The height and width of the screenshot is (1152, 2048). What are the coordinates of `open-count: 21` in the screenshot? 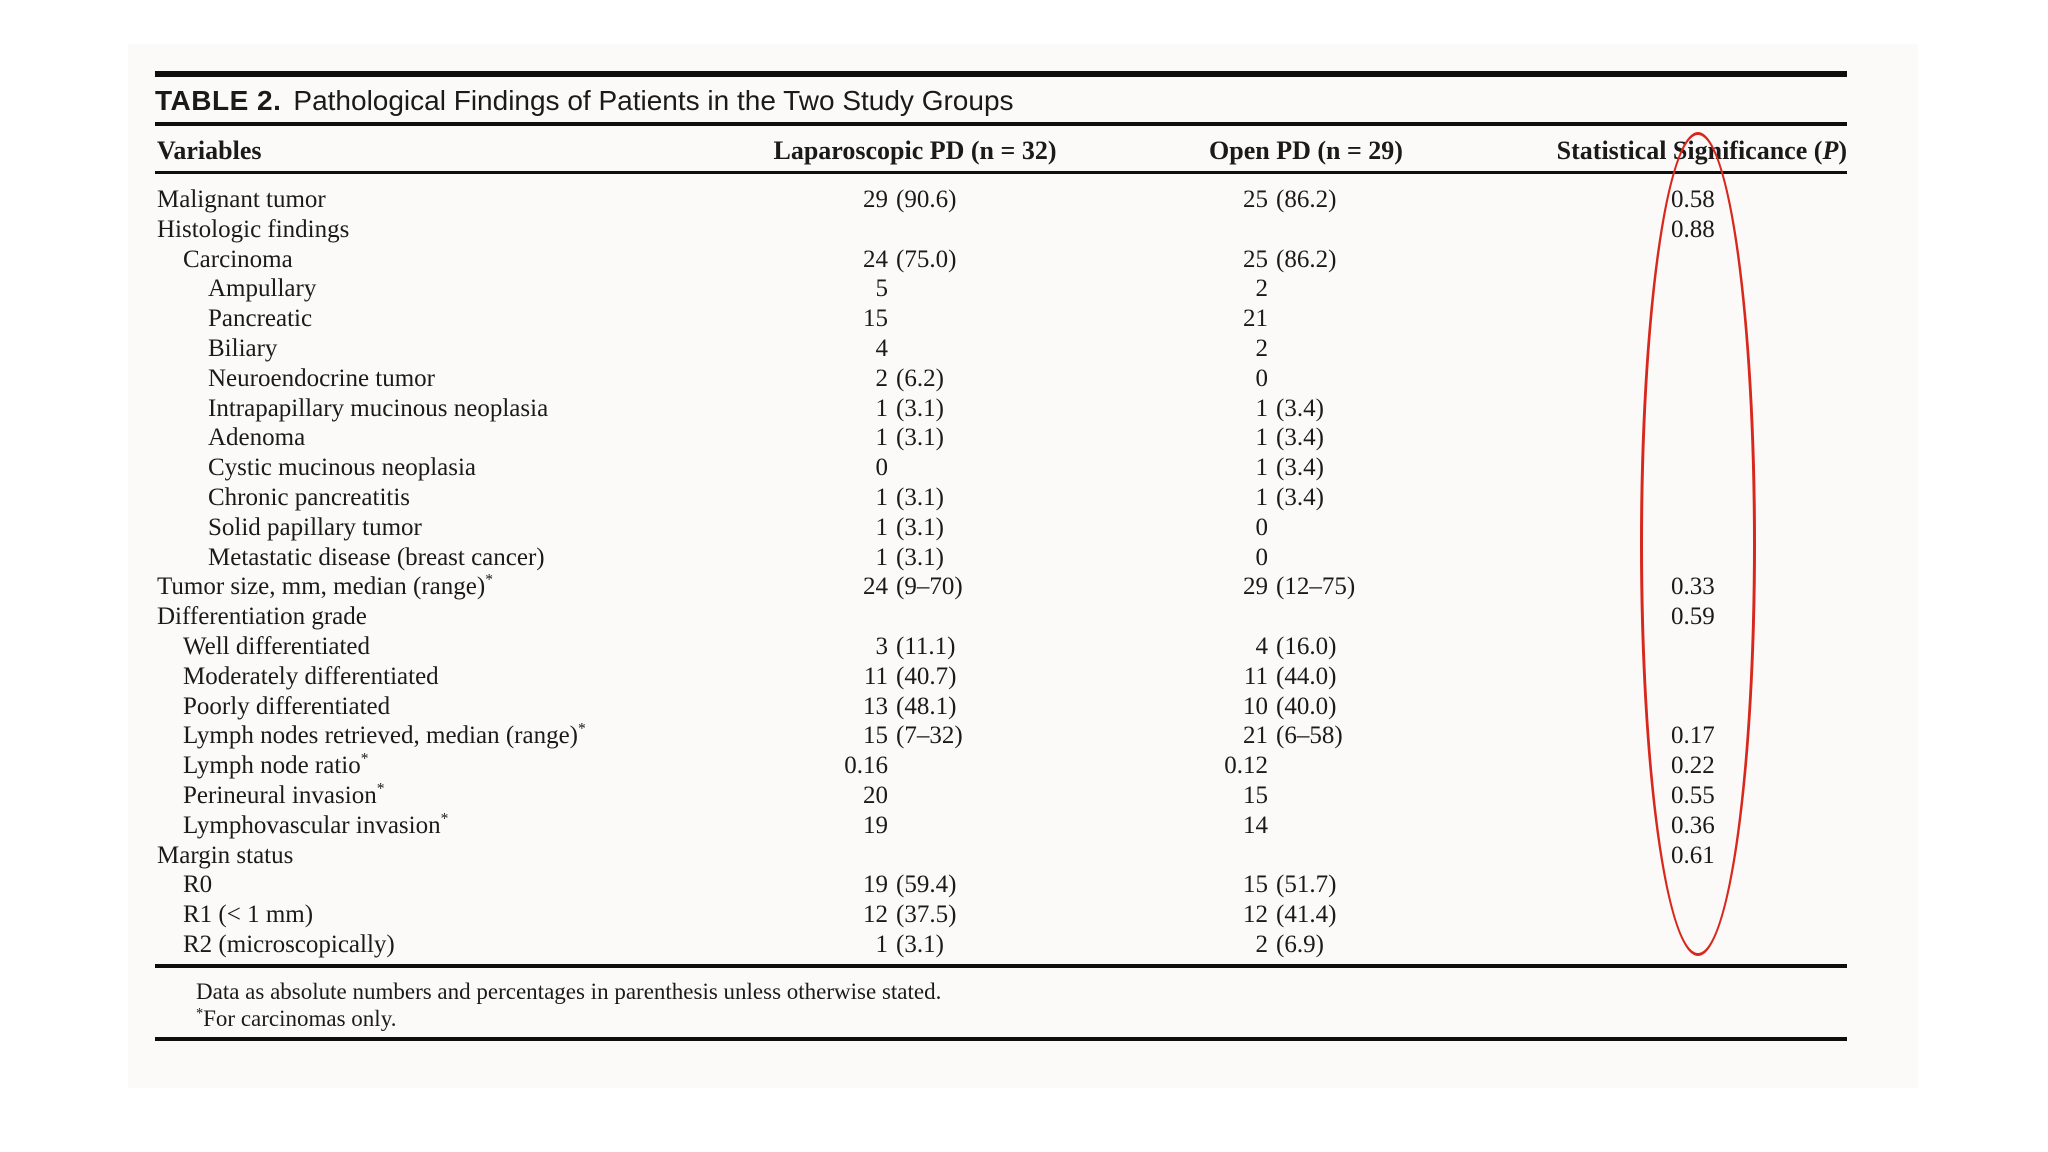 It's located at (1255, 735).